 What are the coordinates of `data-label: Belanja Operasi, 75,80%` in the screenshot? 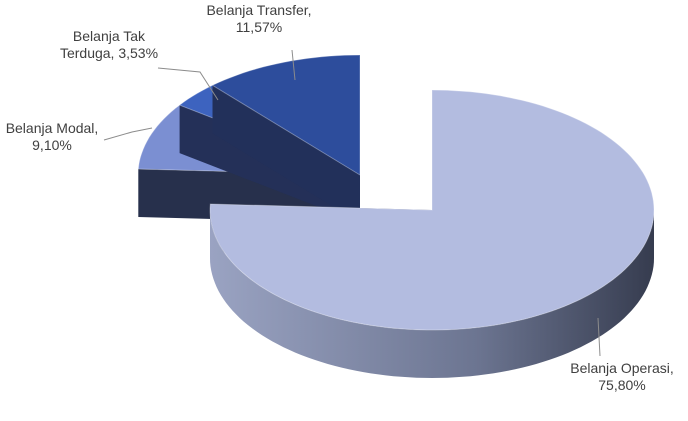 It's located at (622, 376).